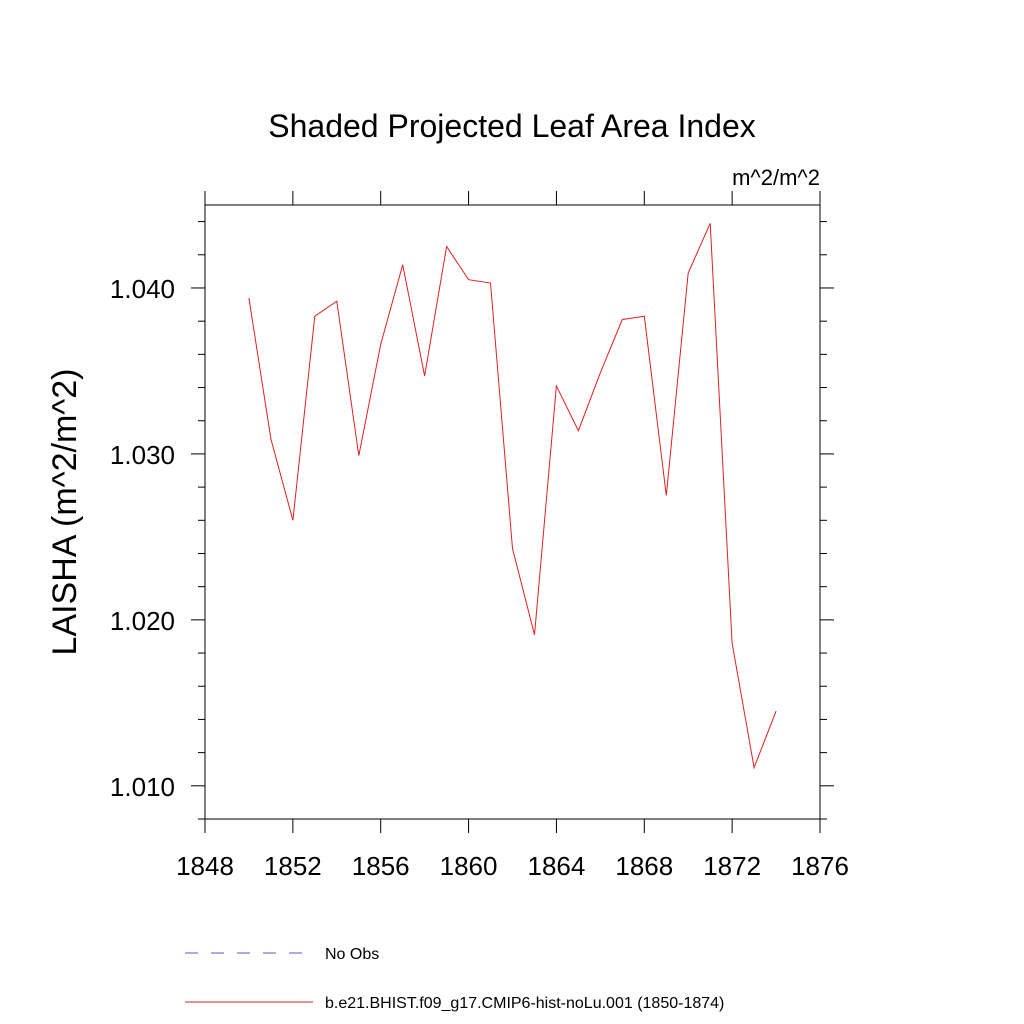 The image size is (1024, 1024). Describe the element at coordinates (511, 126) in the screenshot. I see `chart-title: Shaded Projected Leaf Area Index` at that location.